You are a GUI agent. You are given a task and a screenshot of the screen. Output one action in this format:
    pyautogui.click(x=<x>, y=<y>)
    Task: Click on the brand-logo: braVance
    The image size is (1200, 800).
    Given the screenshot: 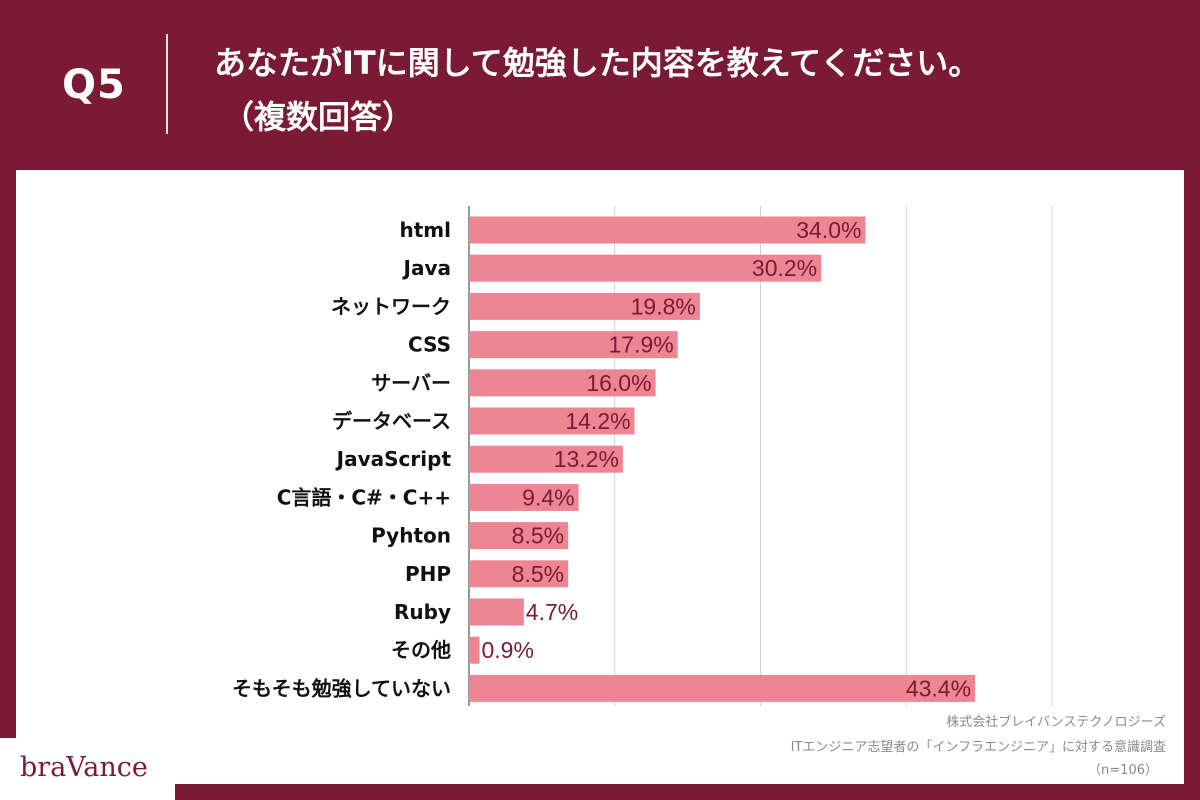 What is the action you would take?
    pyautogui.click(x=84, y=767)
    